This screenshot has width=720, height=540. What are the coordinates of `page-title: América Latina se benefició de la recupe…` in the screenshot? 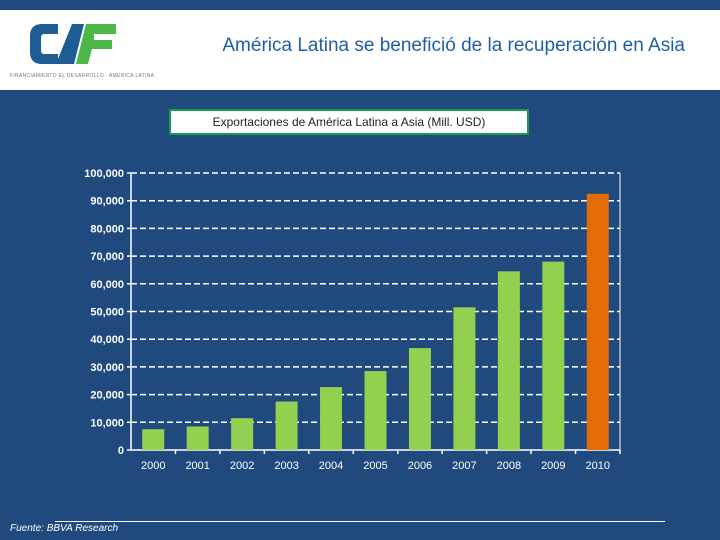 It's located at (453, 45).